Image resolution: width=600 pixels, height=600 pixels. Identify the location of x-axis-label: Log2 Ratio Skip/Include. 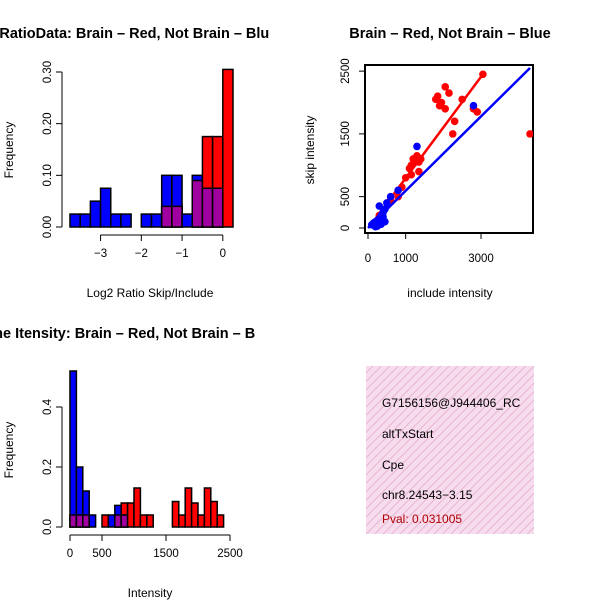
(150, 293).